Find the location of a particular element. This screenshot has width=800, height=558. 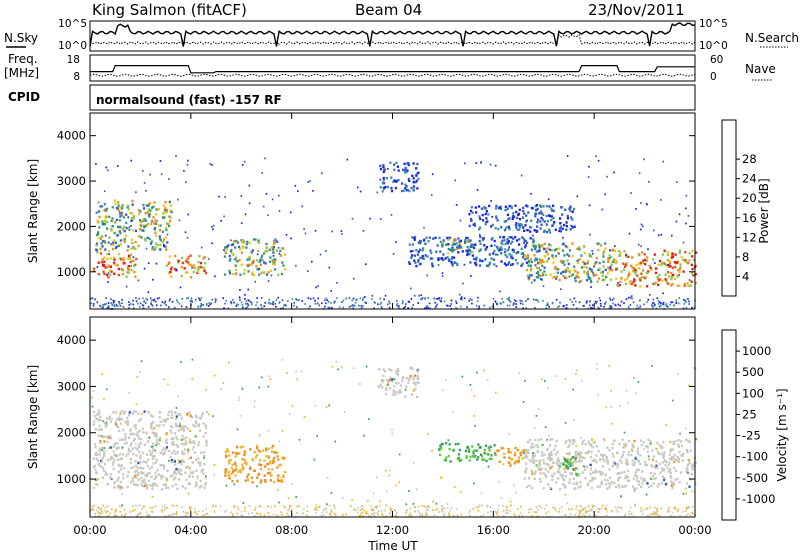

nave-tick-bottom: 0 is located at coordinates (713, 77).